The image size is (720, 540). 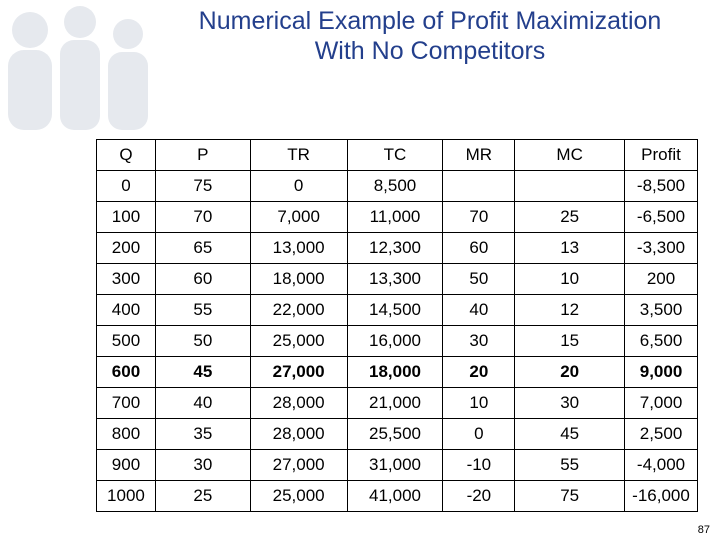 I want to click on table-cell: 14,500, so click(x=395, y=310).